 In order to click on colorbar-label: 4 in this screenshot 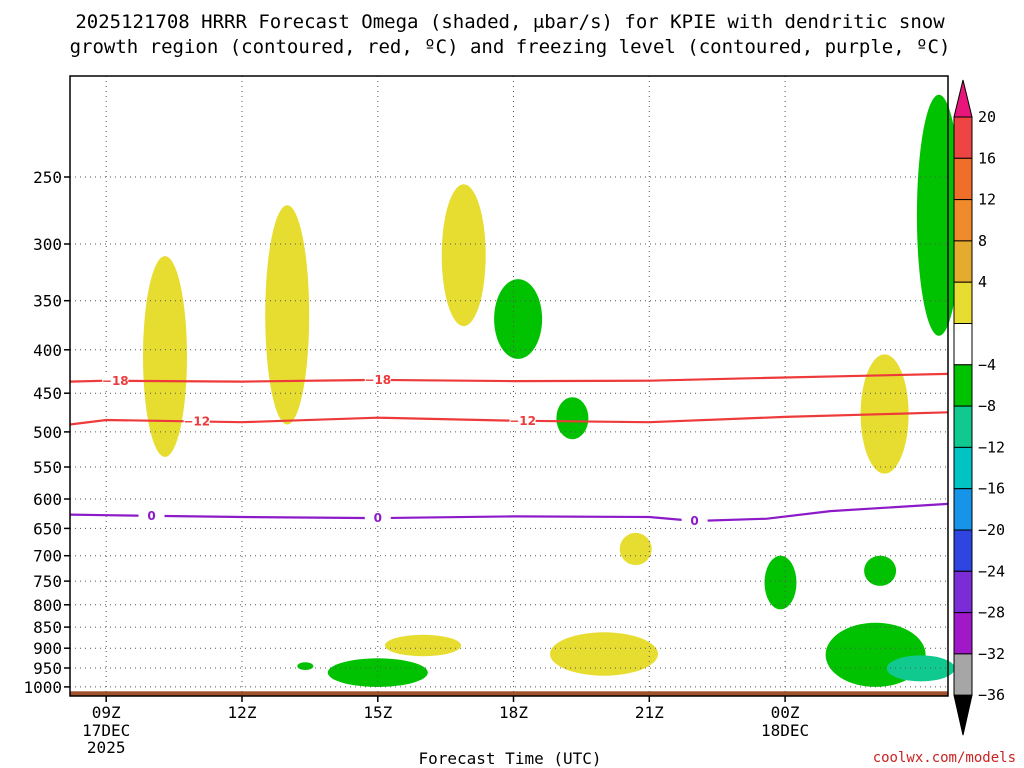, I will do `click(982, 282)`.